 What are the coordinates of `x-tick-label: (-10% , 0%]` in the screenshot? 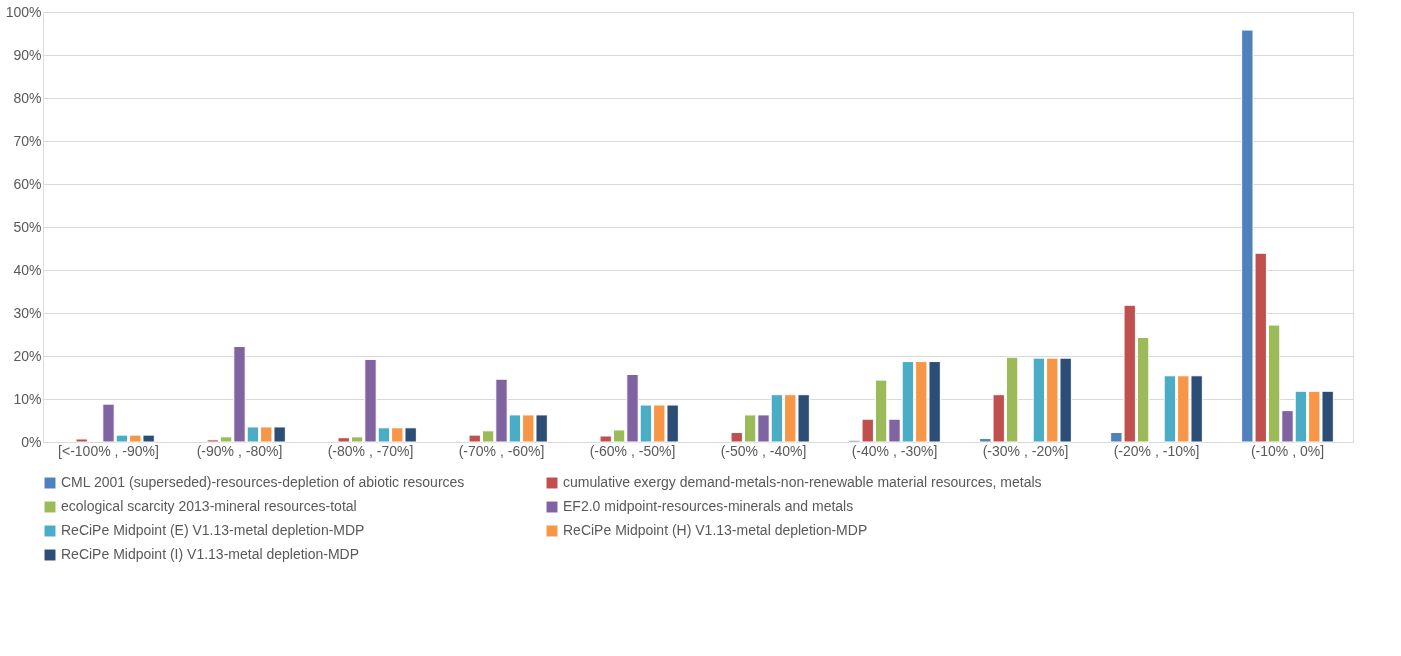 It's located at (1287, 450).